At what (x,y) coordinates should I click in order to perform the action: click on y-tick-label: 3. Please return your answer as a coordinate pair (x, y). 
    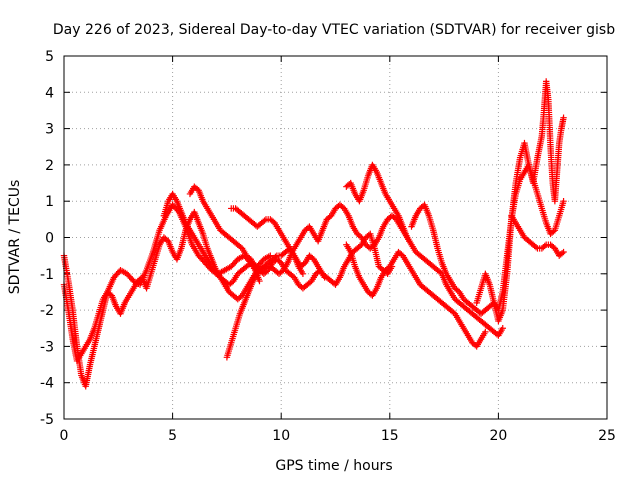
    Looking at the image, I should click on (49, 130).